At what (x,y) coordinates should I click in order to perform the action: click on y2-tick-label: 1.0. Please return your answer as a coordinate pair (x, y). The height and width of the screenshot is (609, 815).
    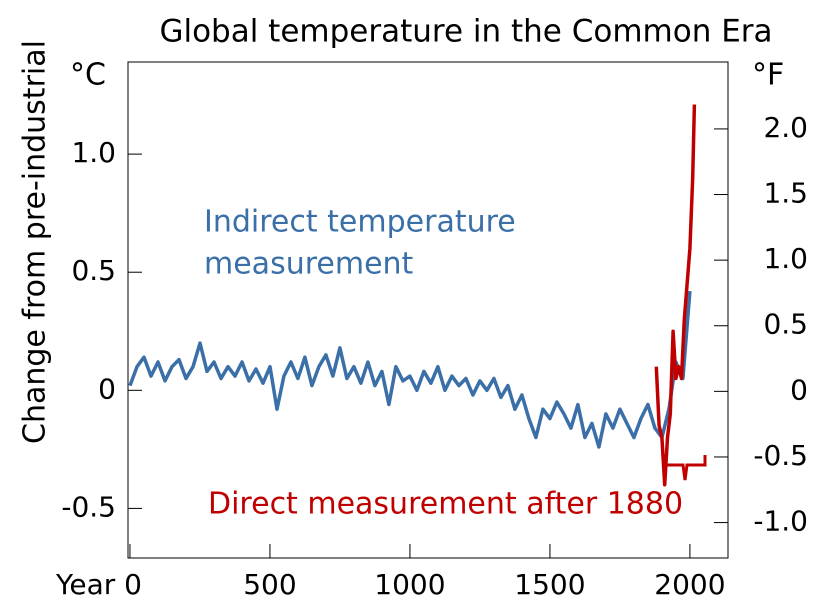
    Looking at the image, I should click on (785, 258).